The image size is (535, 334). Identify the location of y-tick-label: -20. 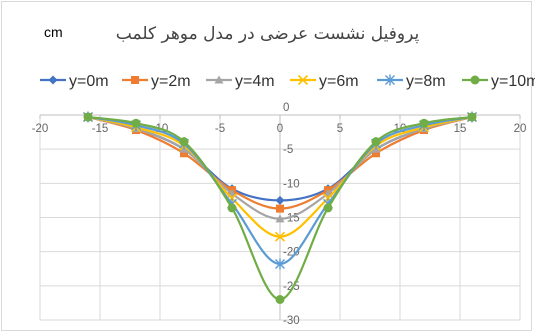
(291, 253).